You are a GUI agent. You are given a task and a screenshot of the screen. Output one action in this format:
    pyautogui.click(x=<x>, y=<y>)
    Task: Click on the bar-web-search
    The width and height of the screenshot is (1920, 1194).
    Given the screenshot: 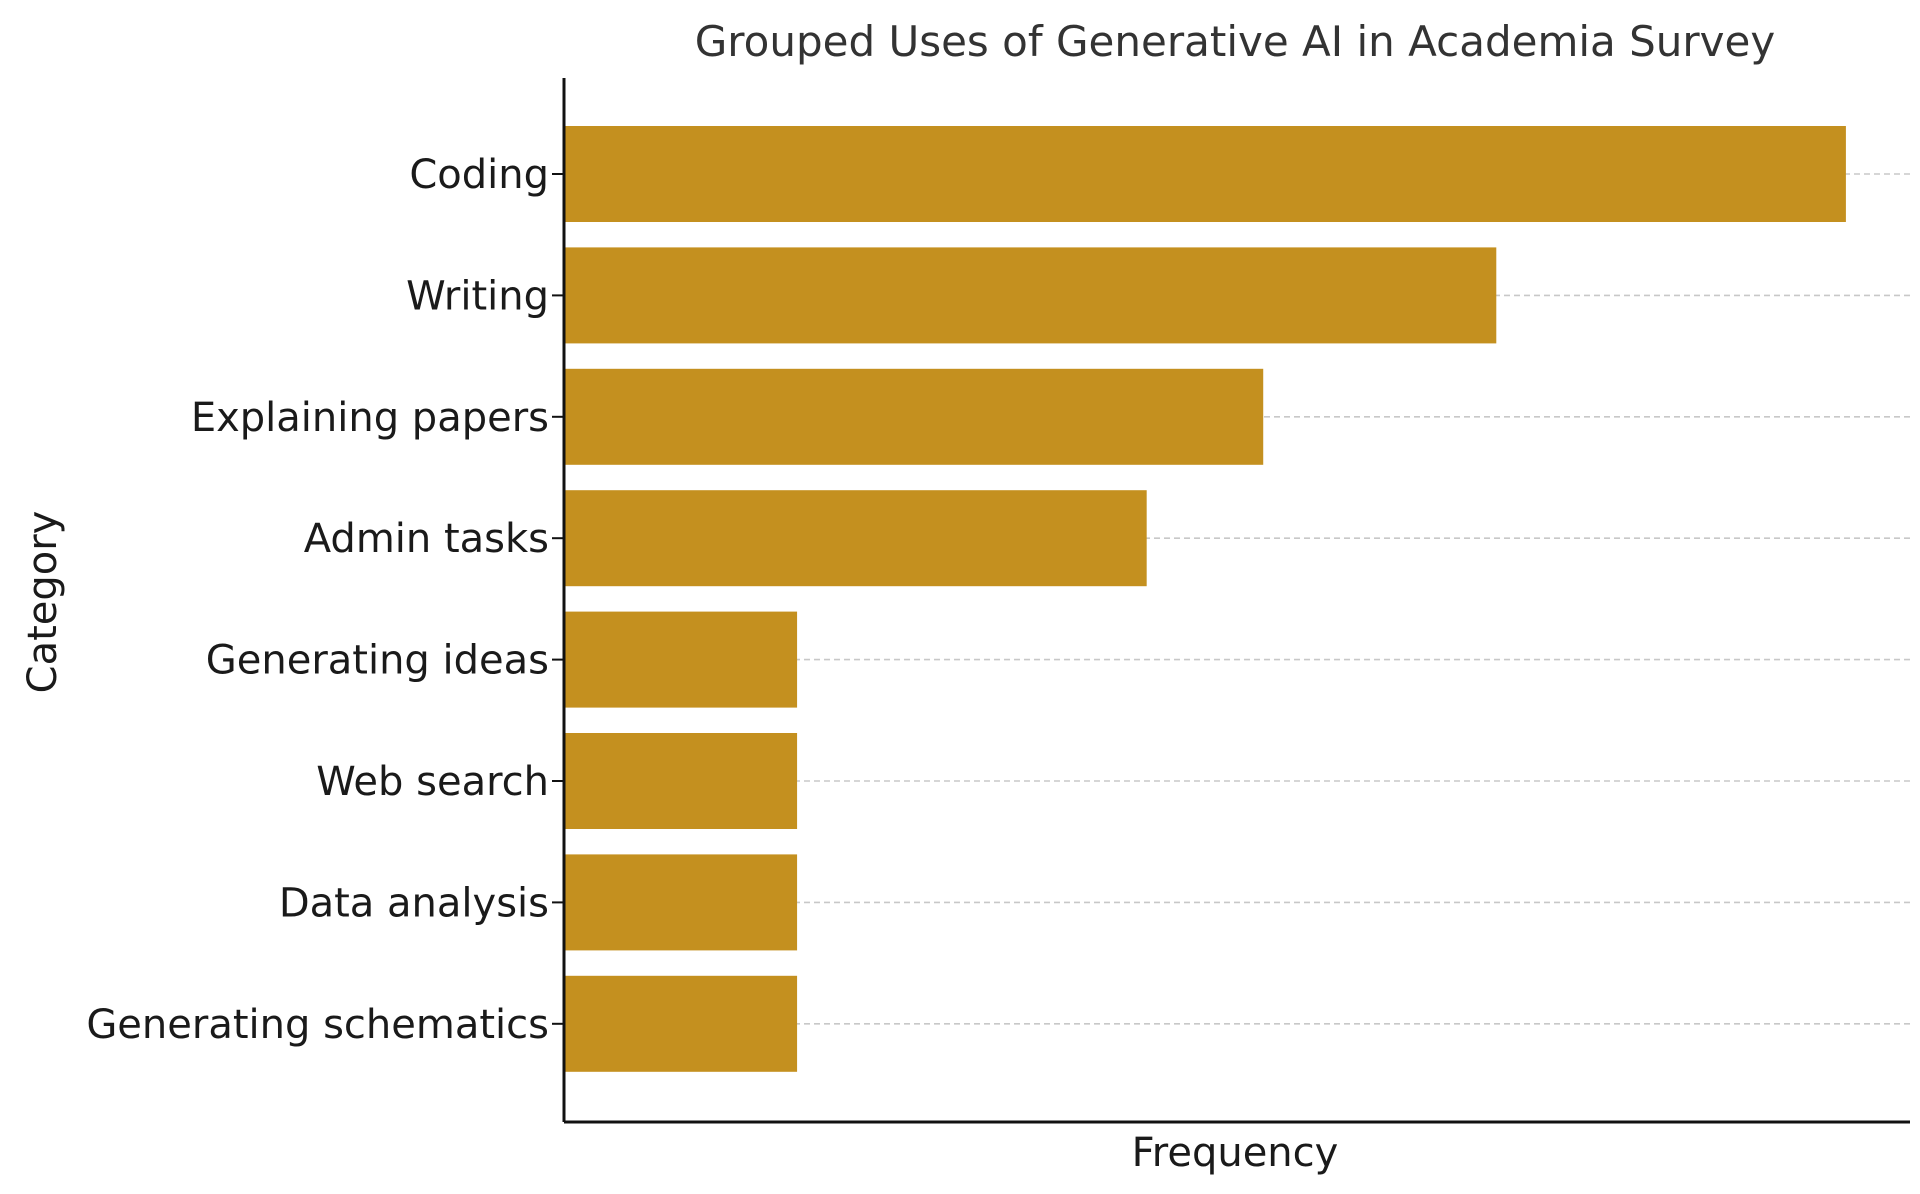 What is the action you would take?
    pyautogui.click(x=681, y=781)
    